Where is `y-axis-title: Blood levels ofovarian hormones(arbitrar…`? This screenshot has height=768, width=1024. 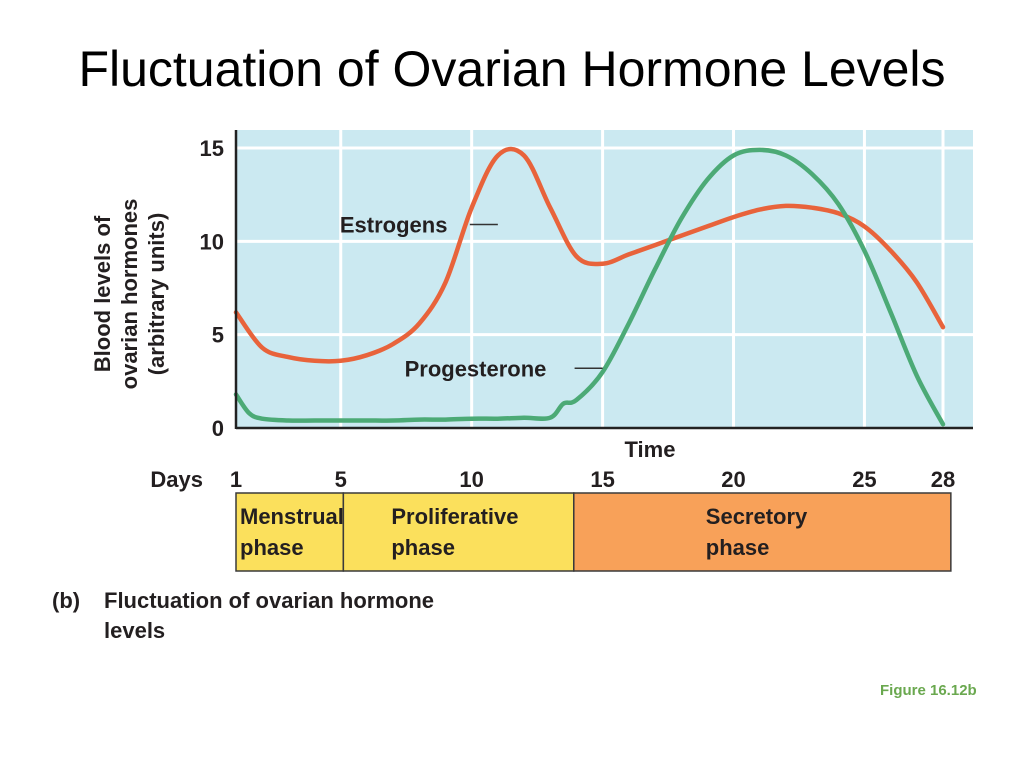 y-axis-title: Blood levels ofovarian hormones(arbitrar… is located at coordinates (129, 294).